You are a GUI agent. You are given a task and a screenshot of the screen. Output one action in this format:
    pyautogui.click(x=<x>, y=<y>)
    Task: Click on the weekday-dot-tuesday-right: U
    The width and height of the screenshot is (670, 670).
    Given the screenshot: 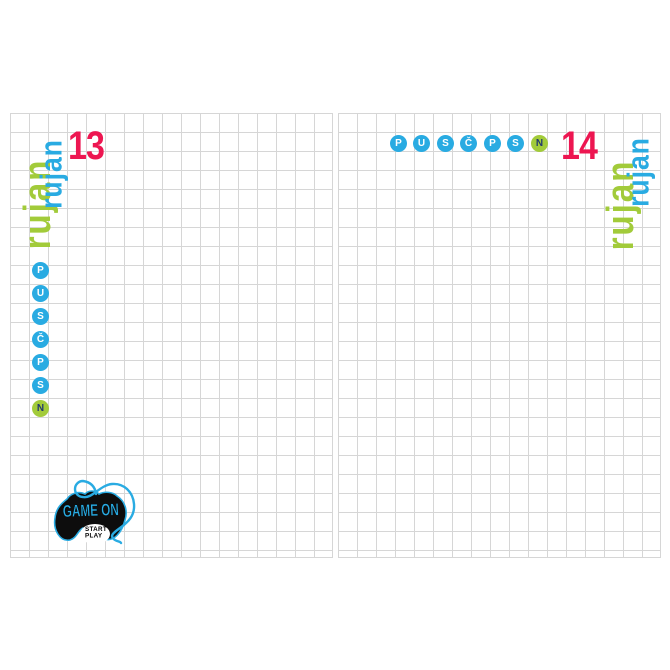 What is the action you would take?
    pyautogui.click(x=421, y=143)
    